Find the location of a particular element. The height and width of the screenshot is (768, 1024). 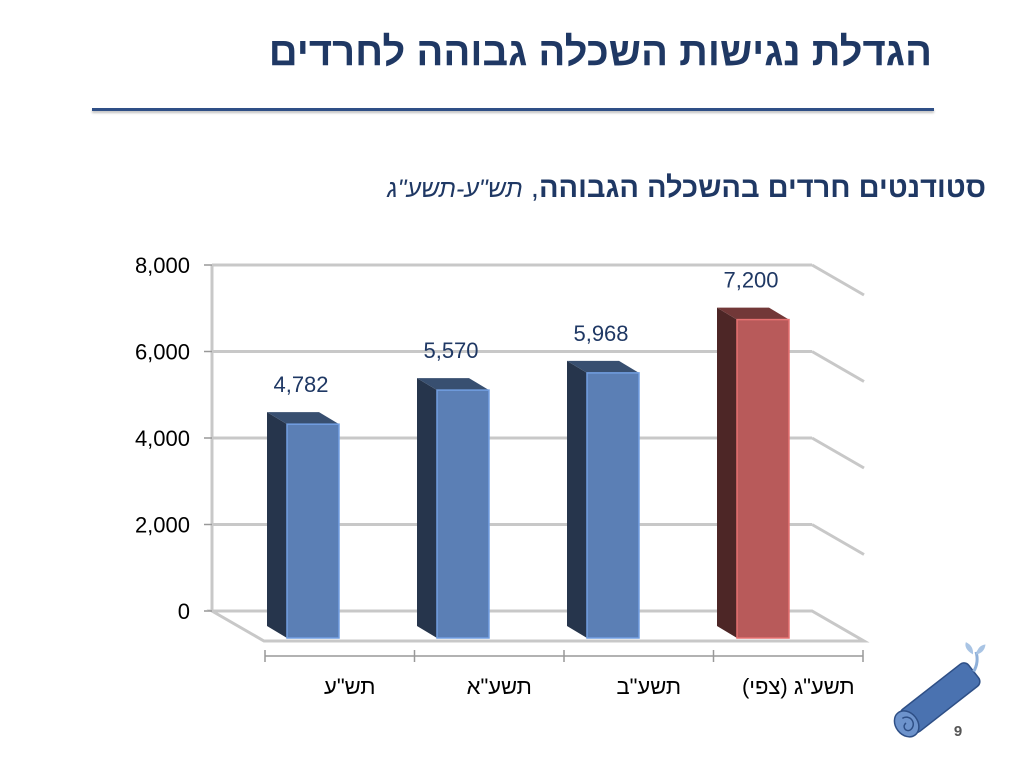

bar-value-label: 7,200 is located at coordinates (750, 280).